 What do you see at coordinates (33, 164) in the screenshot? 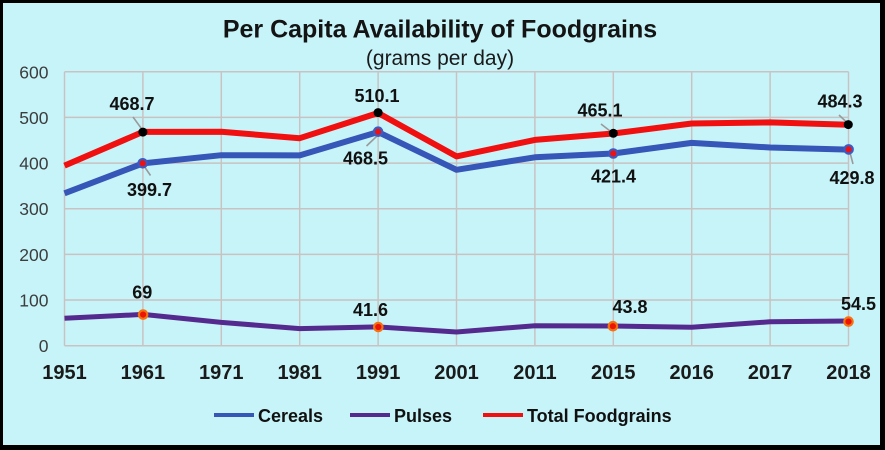
I see `svg-text: 400` at bounding box center [33, 164].